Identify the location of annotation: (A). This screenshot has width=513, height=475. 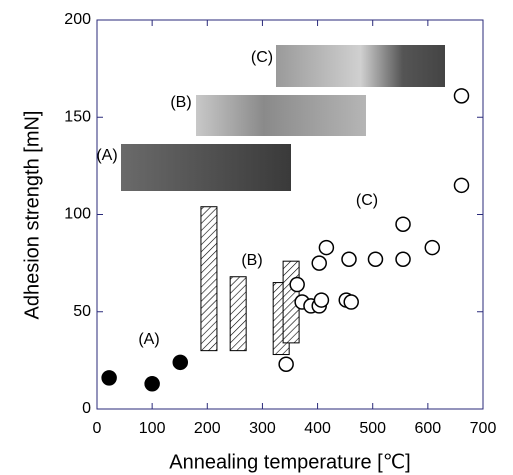
(148, 339).